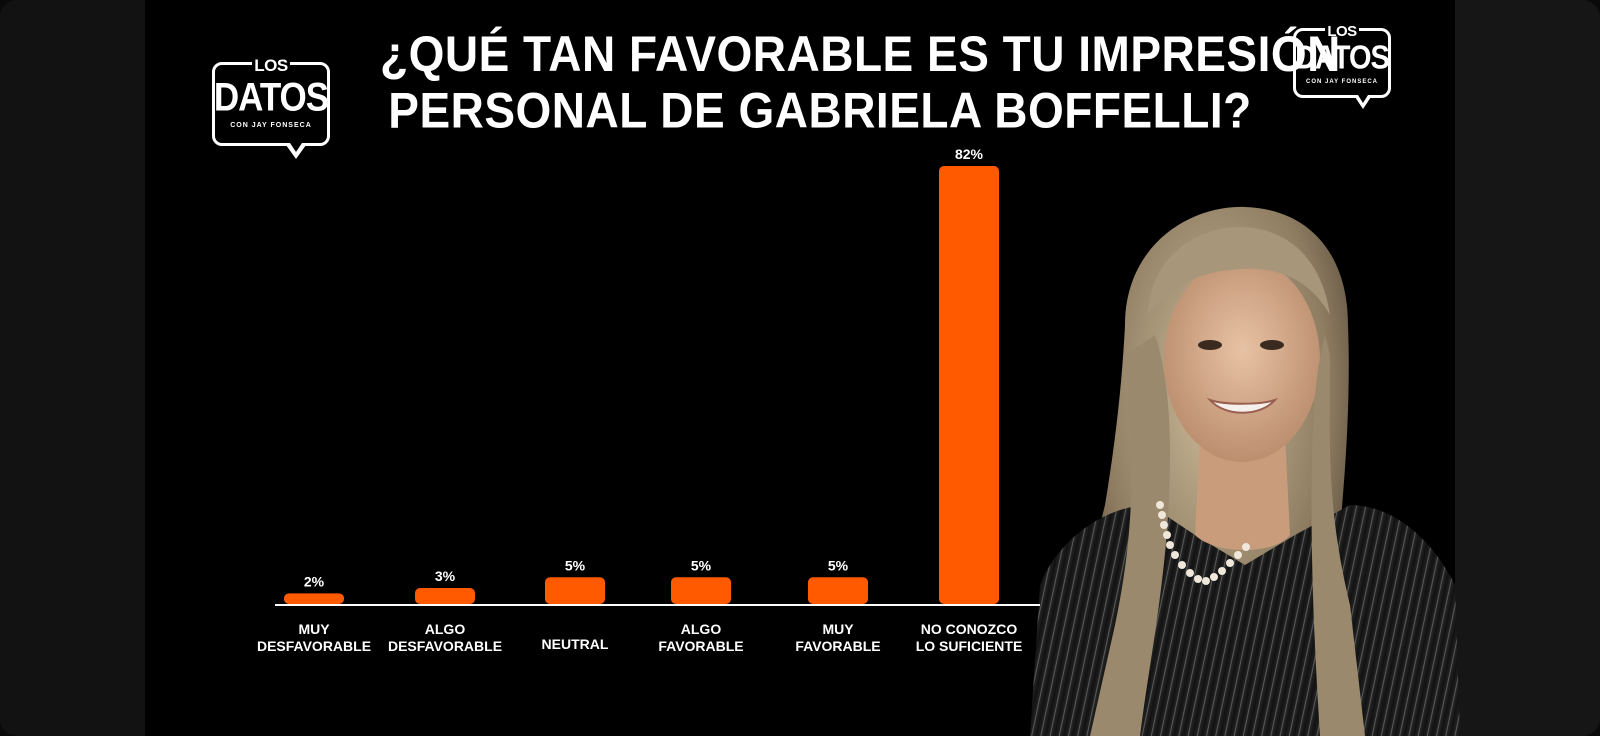 The image size is (1600, 736). I want to click on category-label-1-line-1: DESFAVORABLE, so click(445, 646).